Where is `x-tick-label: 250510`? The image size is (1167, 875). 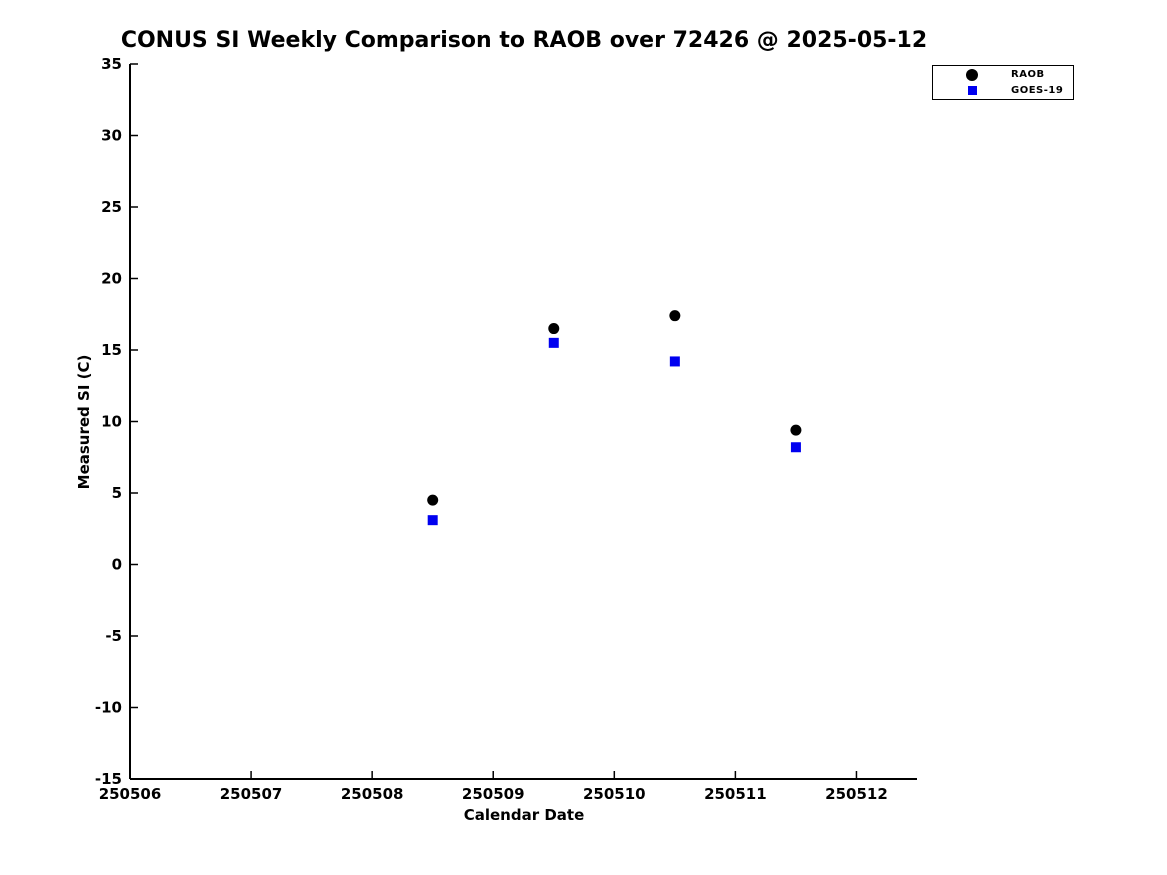
x-tick-label: 250510 is located at coordinates (614, 794).